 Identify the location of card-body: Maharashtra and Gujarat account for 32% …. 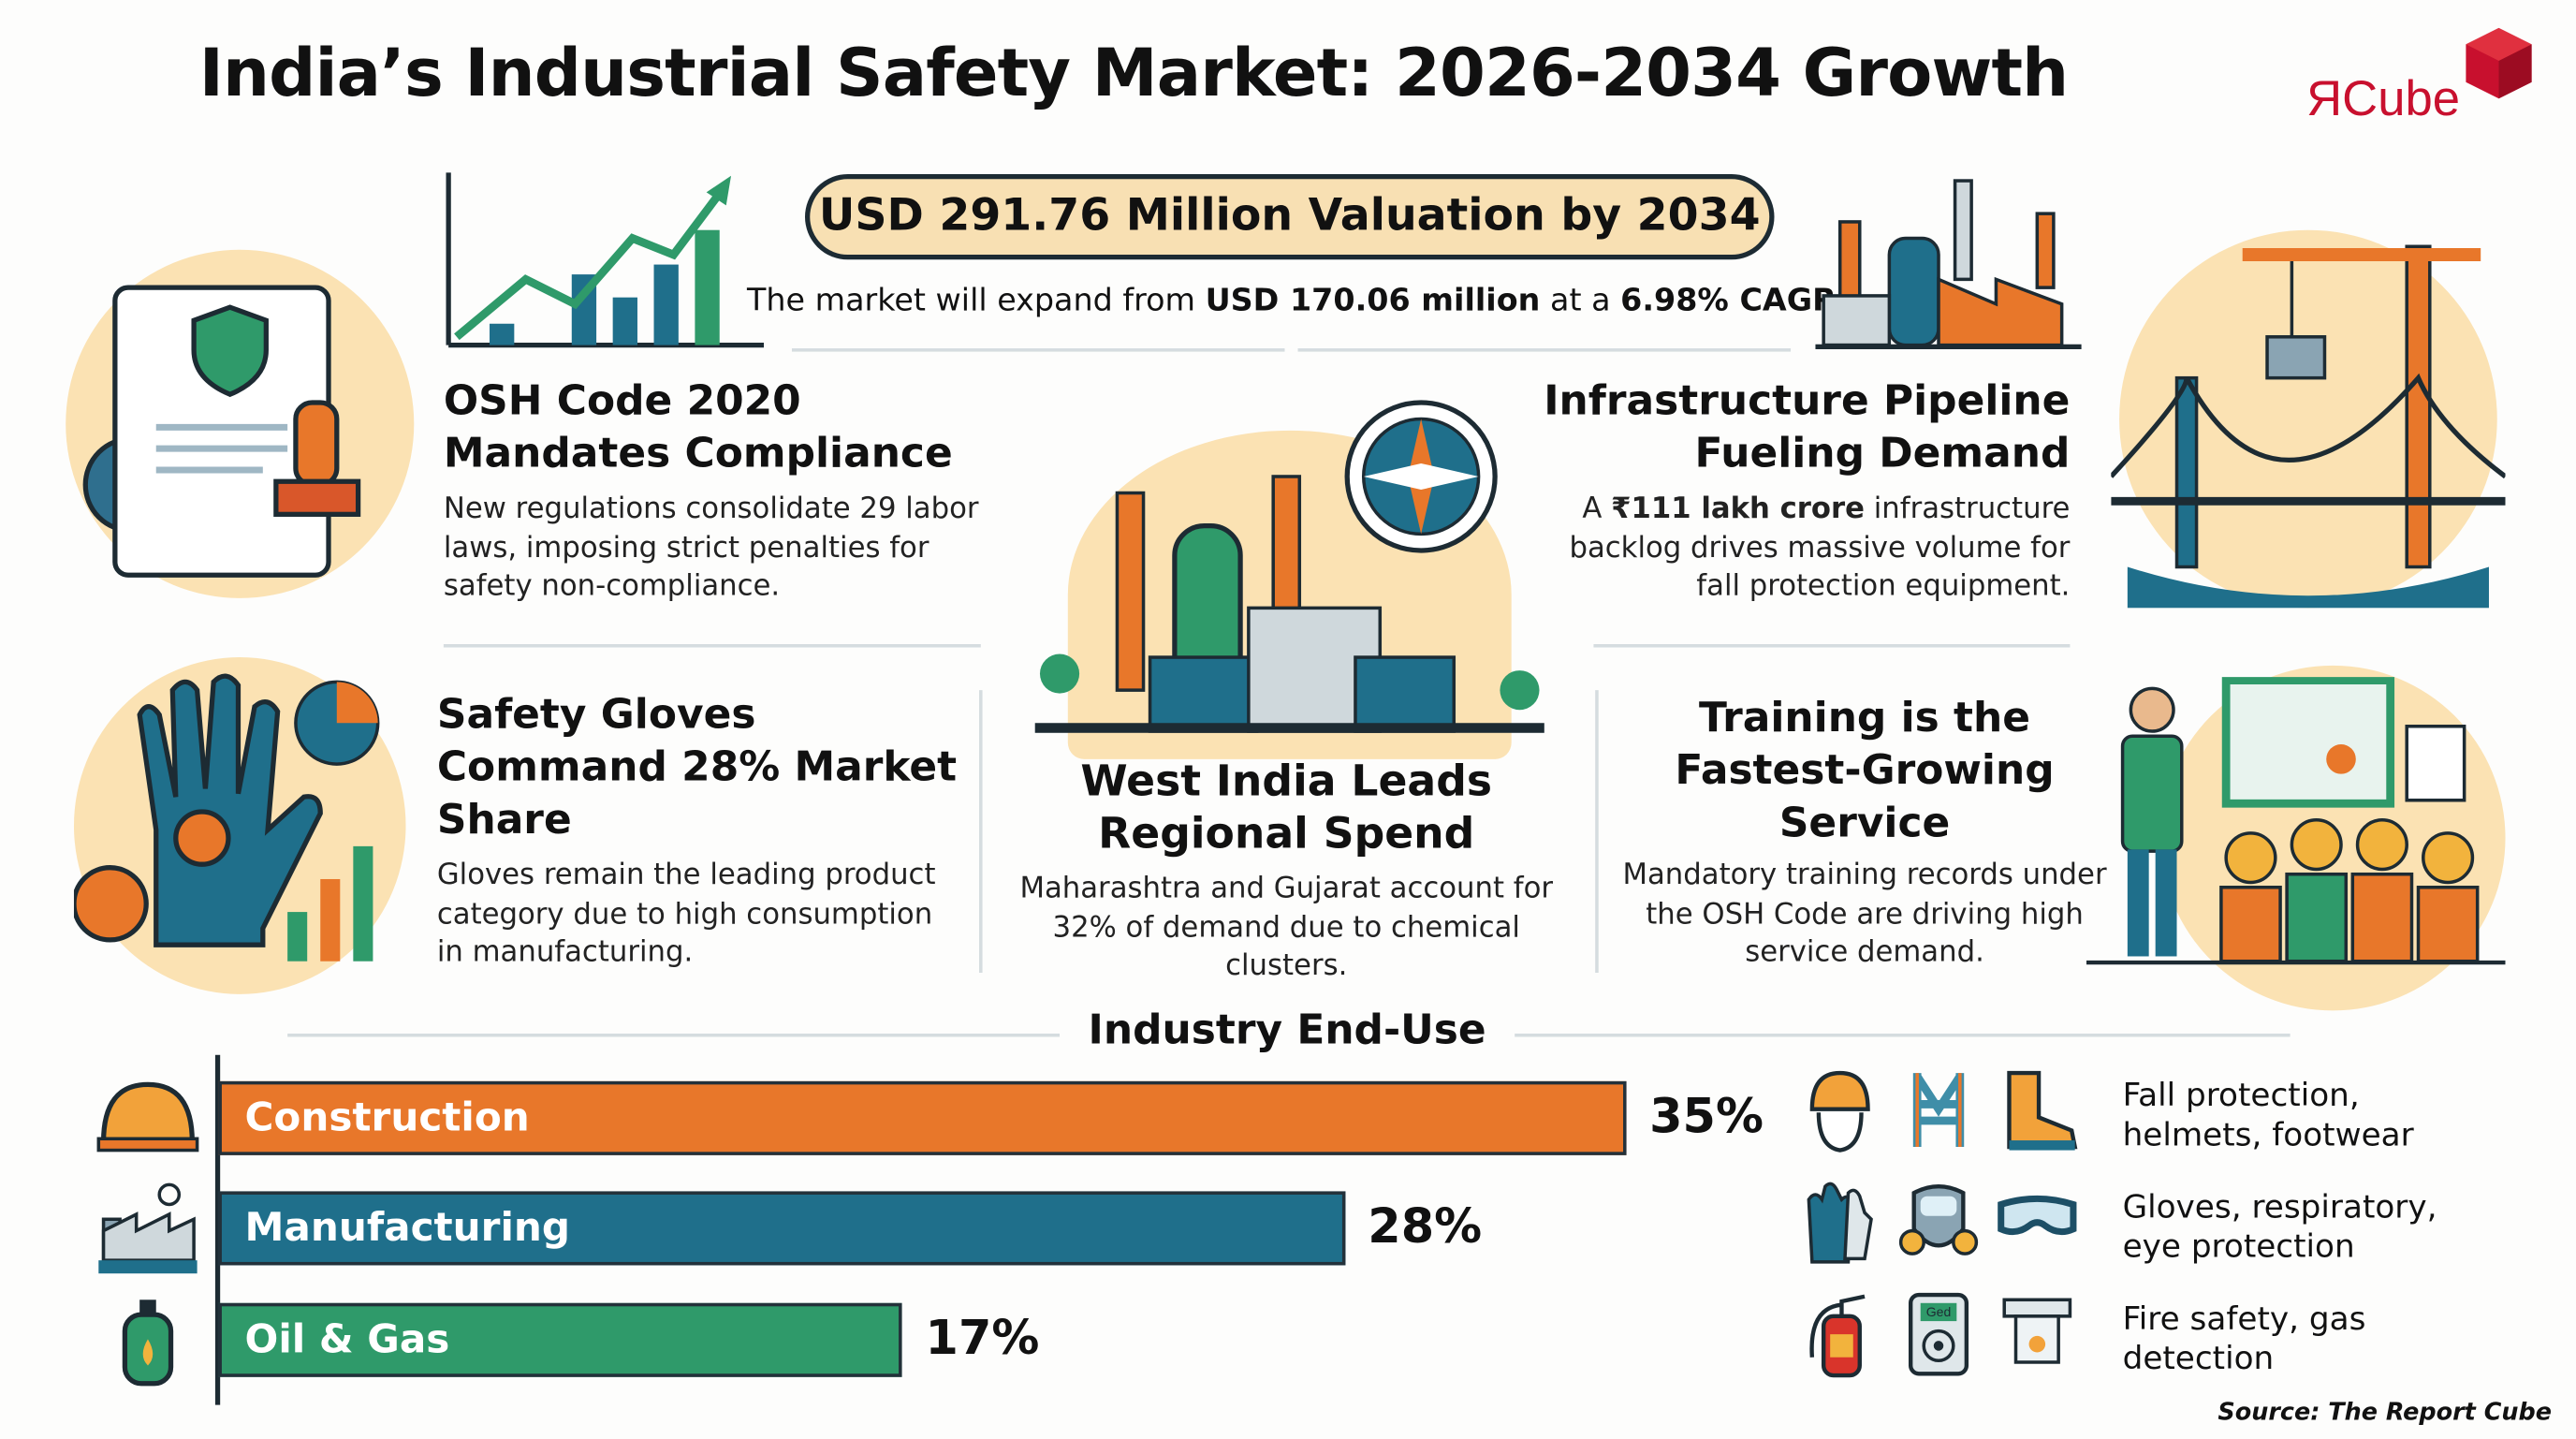
(1286, 927).